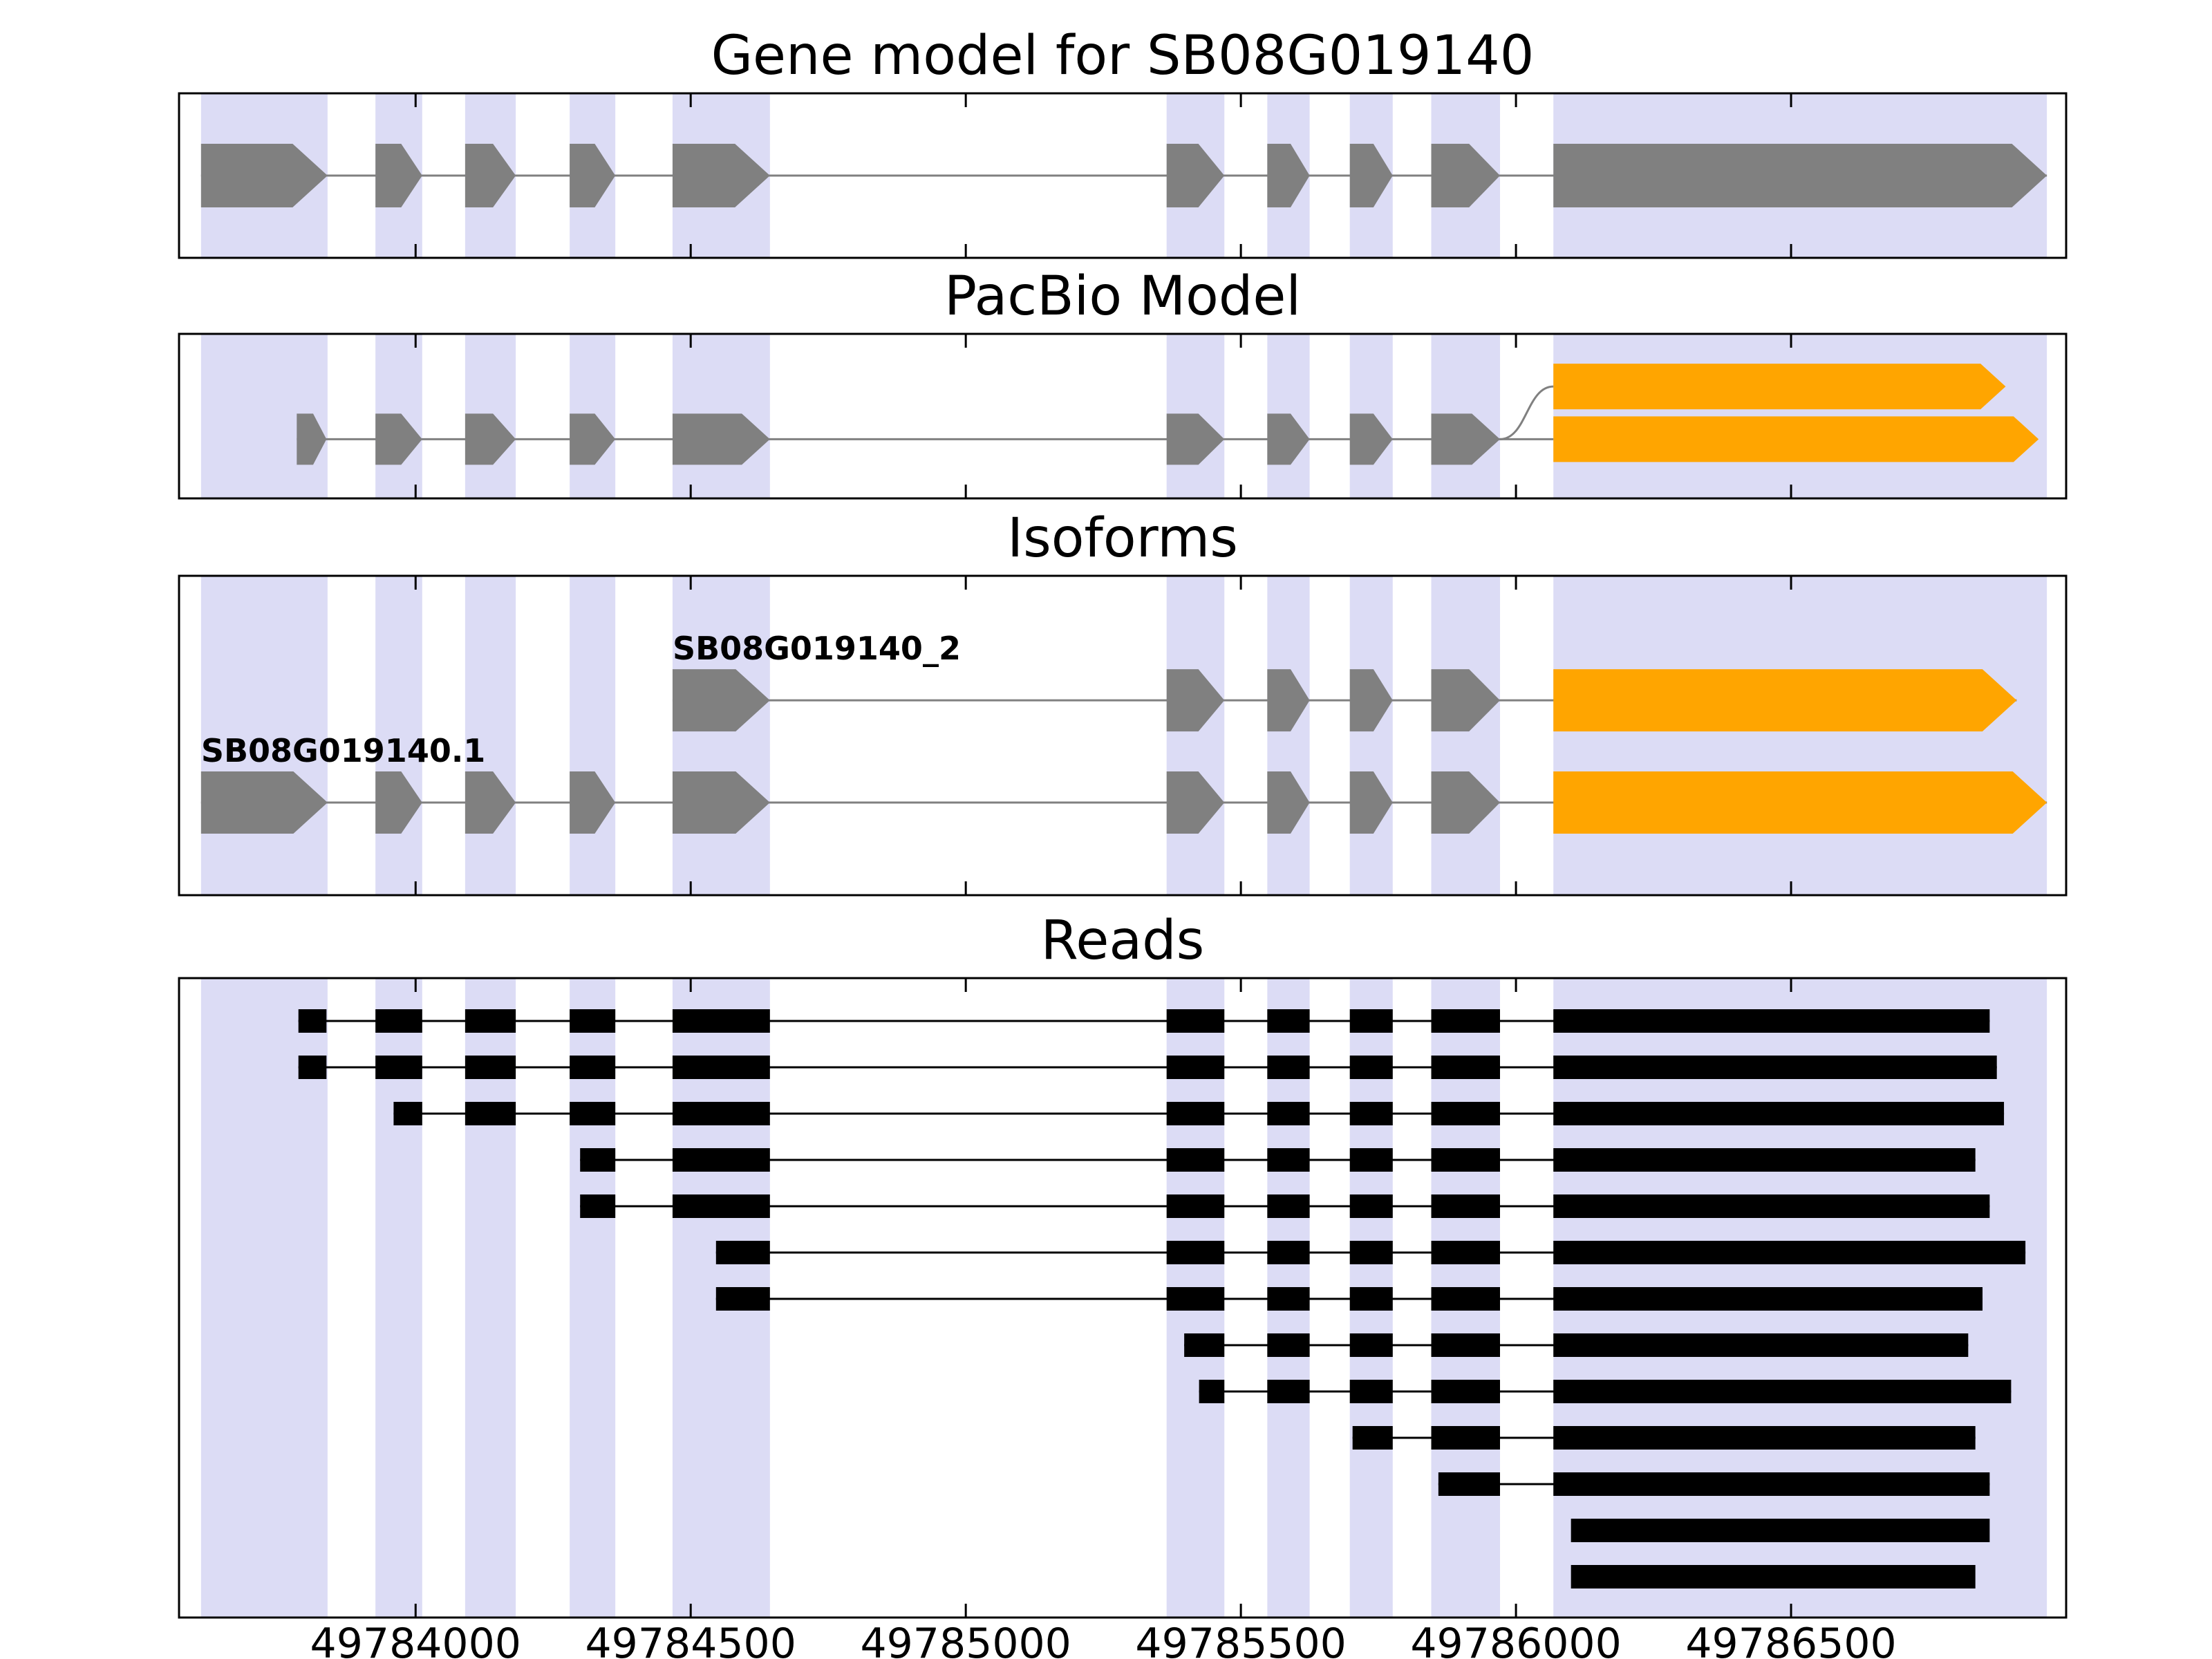 This screenshot has height=1659, width=2212. Describe the element at coordinates (415, 1639) in the screenshot. I see `x-tick-label: 49784000` at that location.